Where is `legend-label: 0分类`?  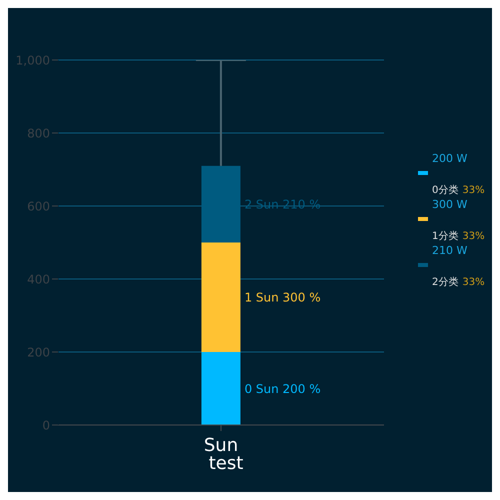
legend-label: 0分类 is located at coordinates (445, 190).